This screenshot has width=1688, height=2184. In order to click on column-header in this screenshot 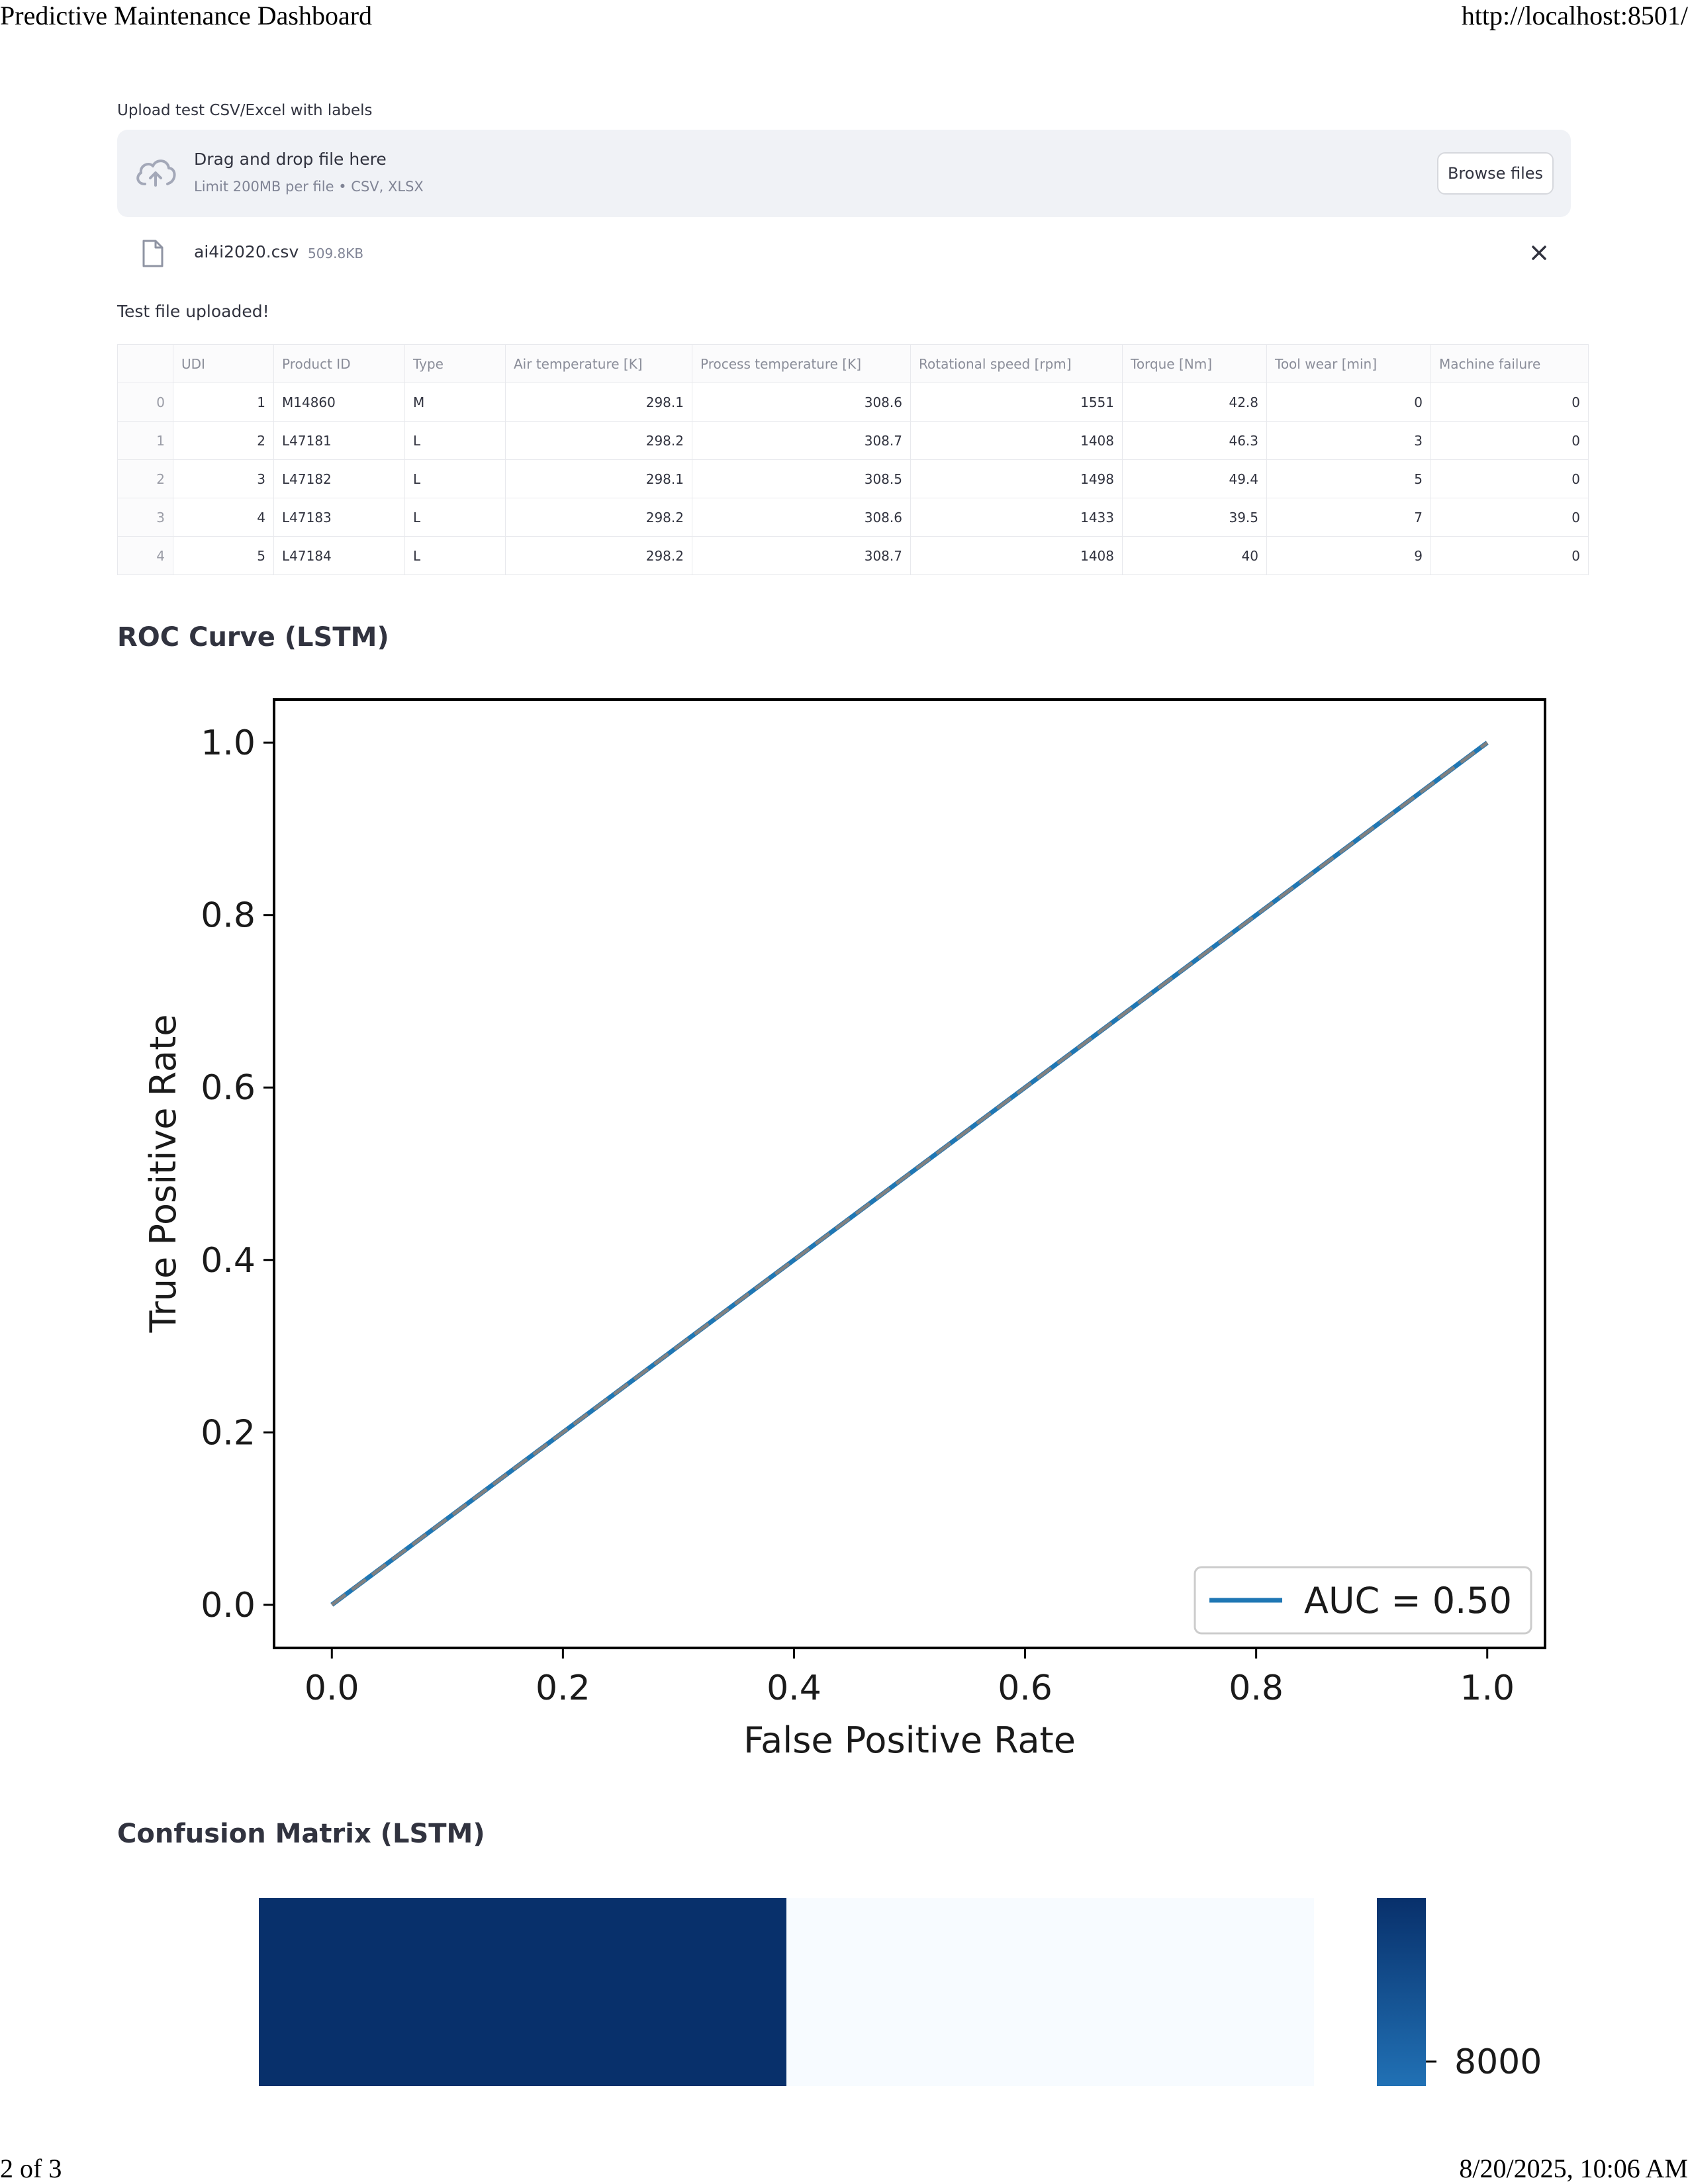, I will do `click(145, 363)`.